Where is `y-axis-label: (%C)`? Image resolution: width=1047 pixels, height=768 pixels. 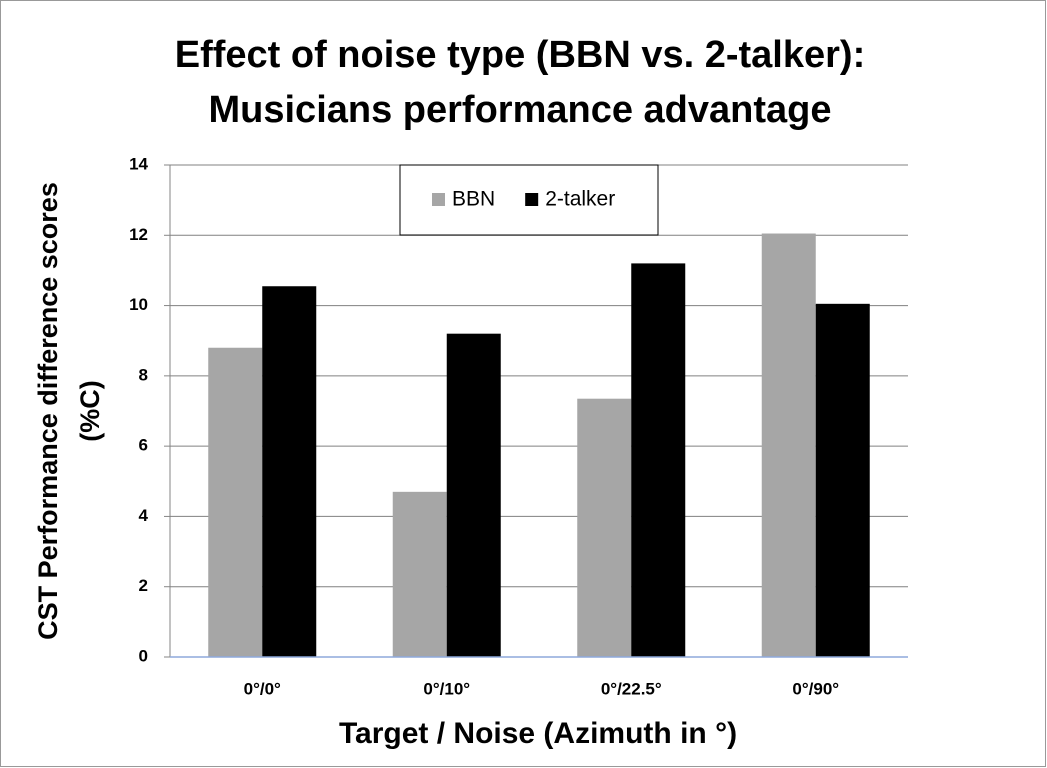 y-axis-label: (%C) is located at coordinates (90, 411).